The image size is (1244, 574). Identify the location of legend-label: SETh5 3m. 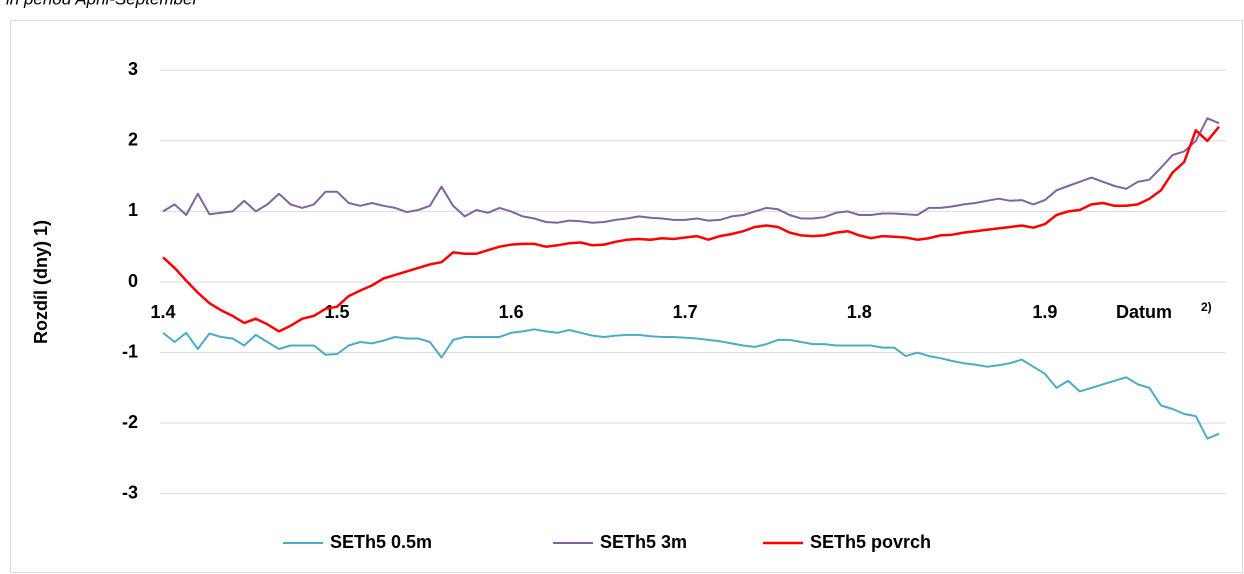
(643, 542).